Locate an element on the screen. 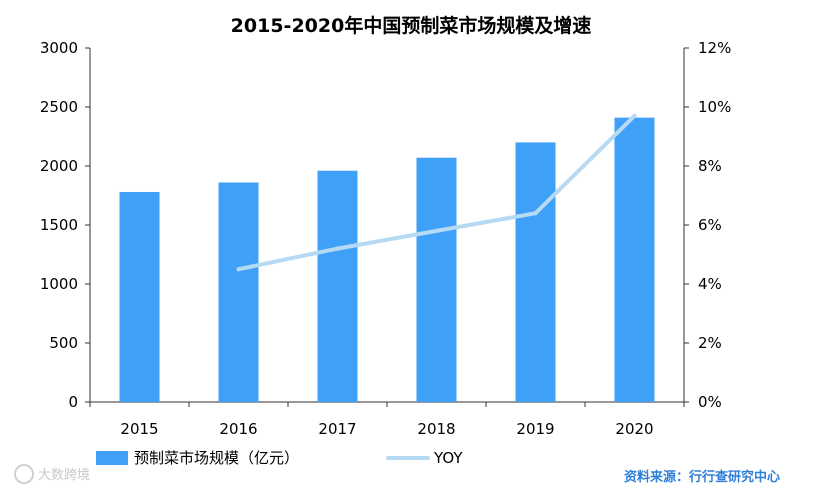 Image resolution: width=823 pixels, height=492 pixels. watermark: 大数跨境 is located at coordinates (52, 474).